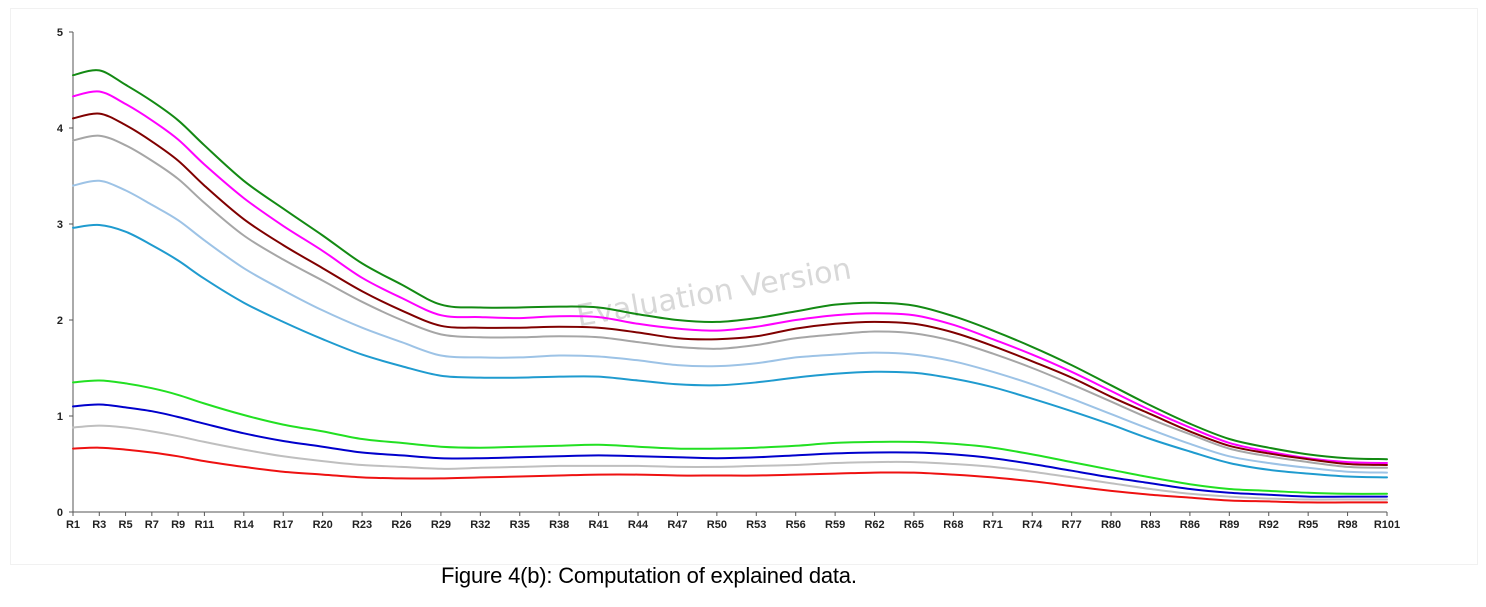 The width and height of the screenshot is (1486, 607). What do you see at coordinates (717, 525) in the screenshot?
I see `x-tick-label: R50` at bounding box center [717, 525].